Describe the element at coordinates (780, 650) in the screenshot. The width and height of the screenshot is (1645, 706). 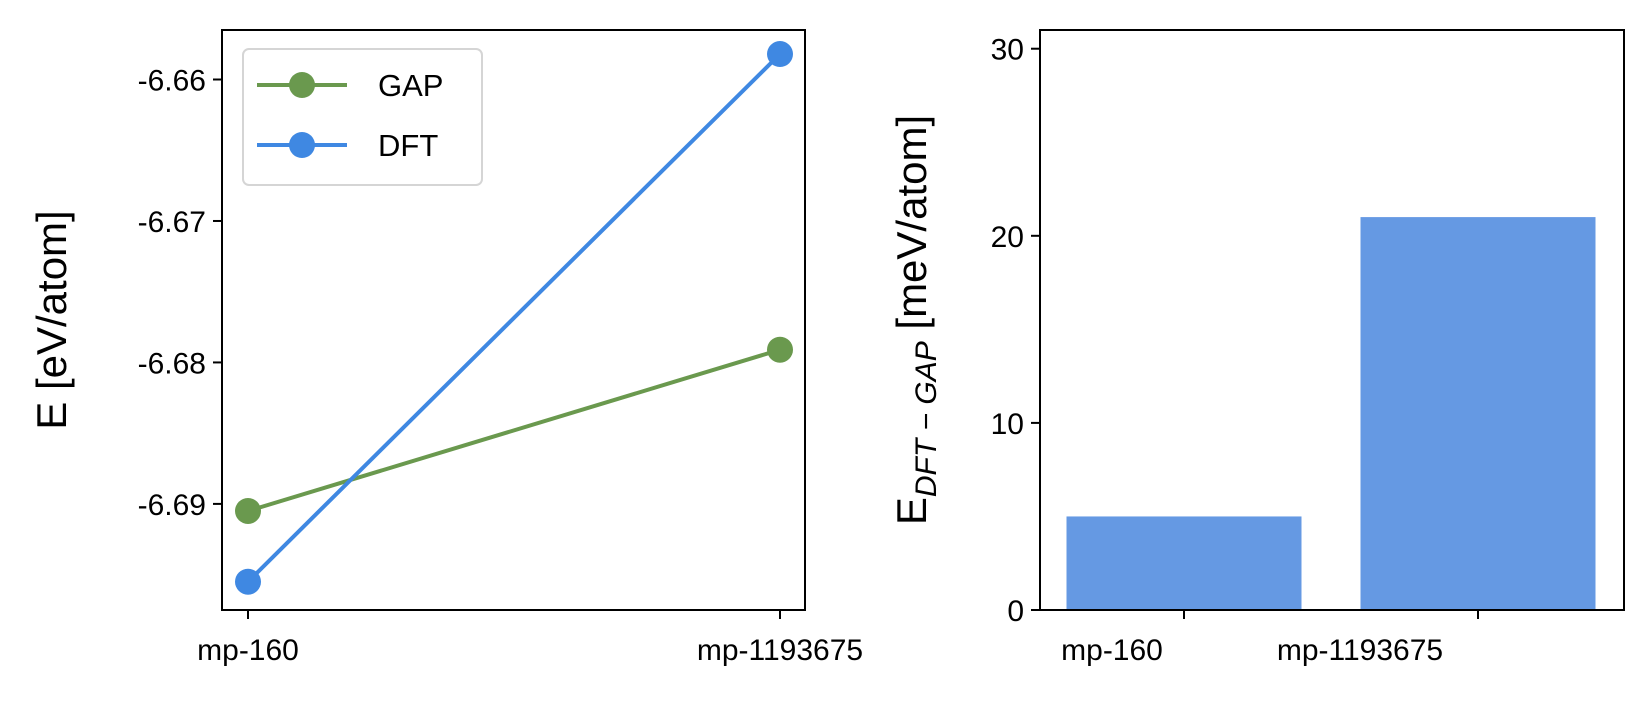
I see `left-x-tick-label: mp-1193675` at that location.